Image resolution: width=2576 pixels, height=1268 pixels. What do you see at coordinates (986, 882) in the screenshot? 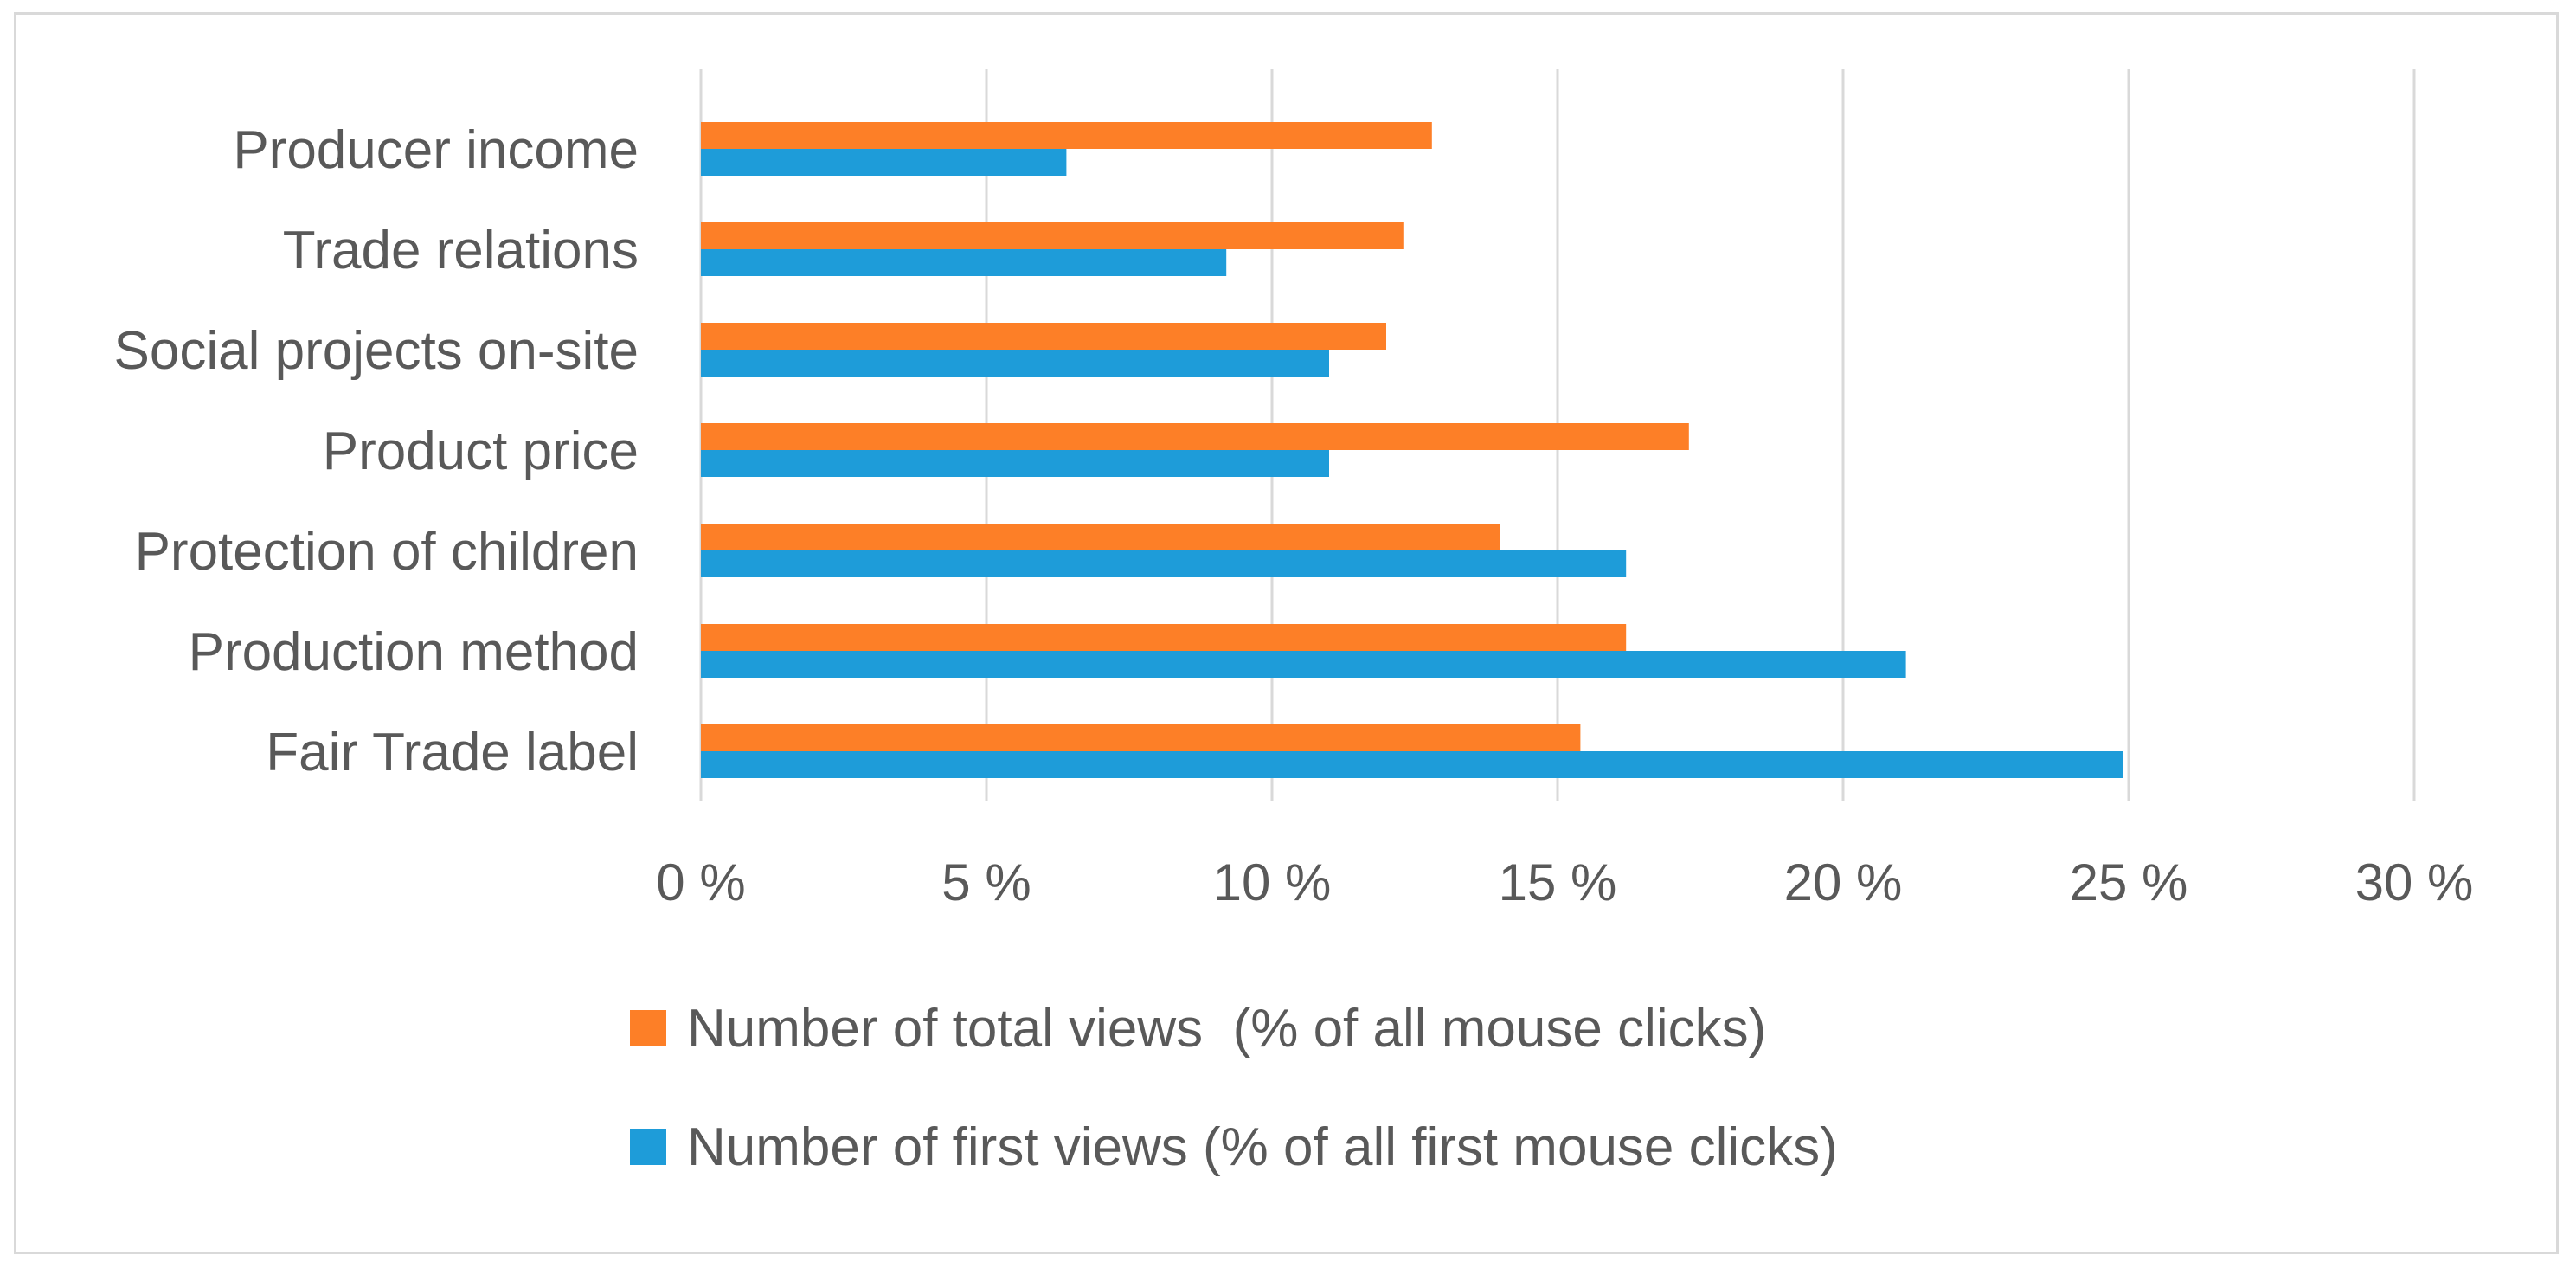
I see `x-tick-label: 5 %` at bounding box center [986, 882].